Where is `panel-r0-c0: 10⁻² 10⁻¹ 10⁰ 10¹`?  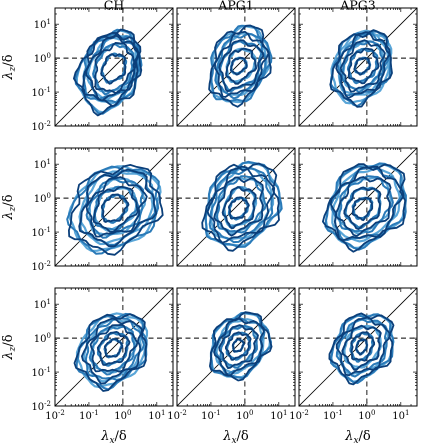
panel-r0-c0: 10⁻² 10⁻¹ 10⁰ 10¹ is located at coordinates (102, 70).